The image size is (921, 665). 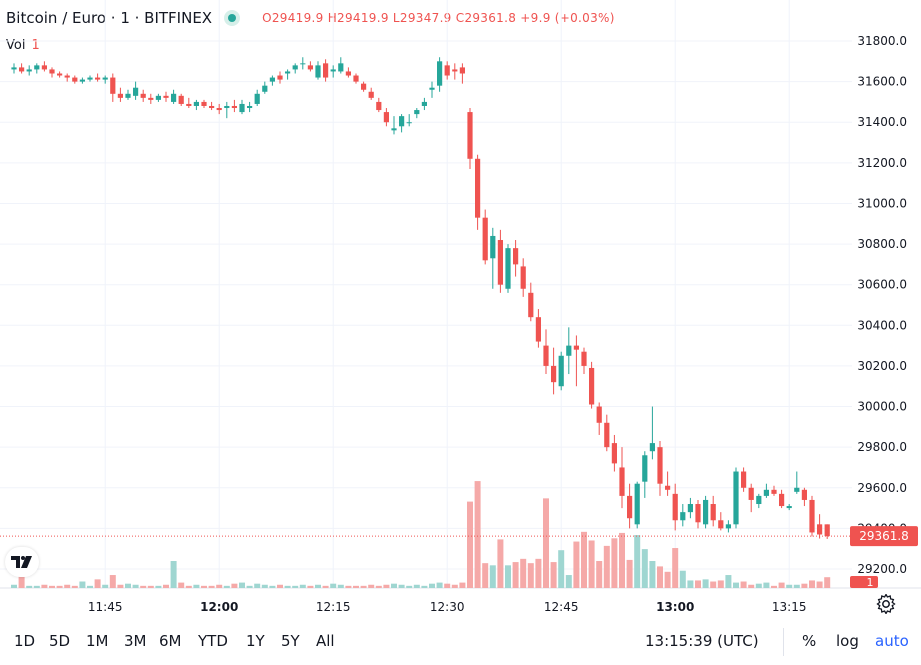 I want to click on time-tick-label: 12:15, so click(x=333, y=607).